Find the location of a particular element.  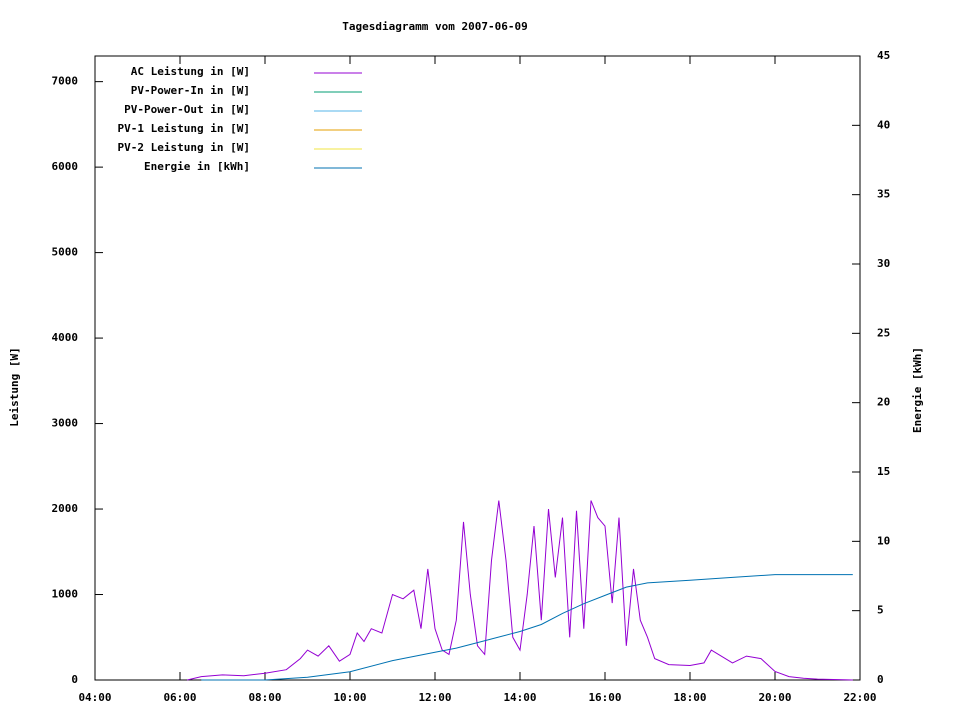

y2-tick-label: 30 is located at coordinates (883, 263).